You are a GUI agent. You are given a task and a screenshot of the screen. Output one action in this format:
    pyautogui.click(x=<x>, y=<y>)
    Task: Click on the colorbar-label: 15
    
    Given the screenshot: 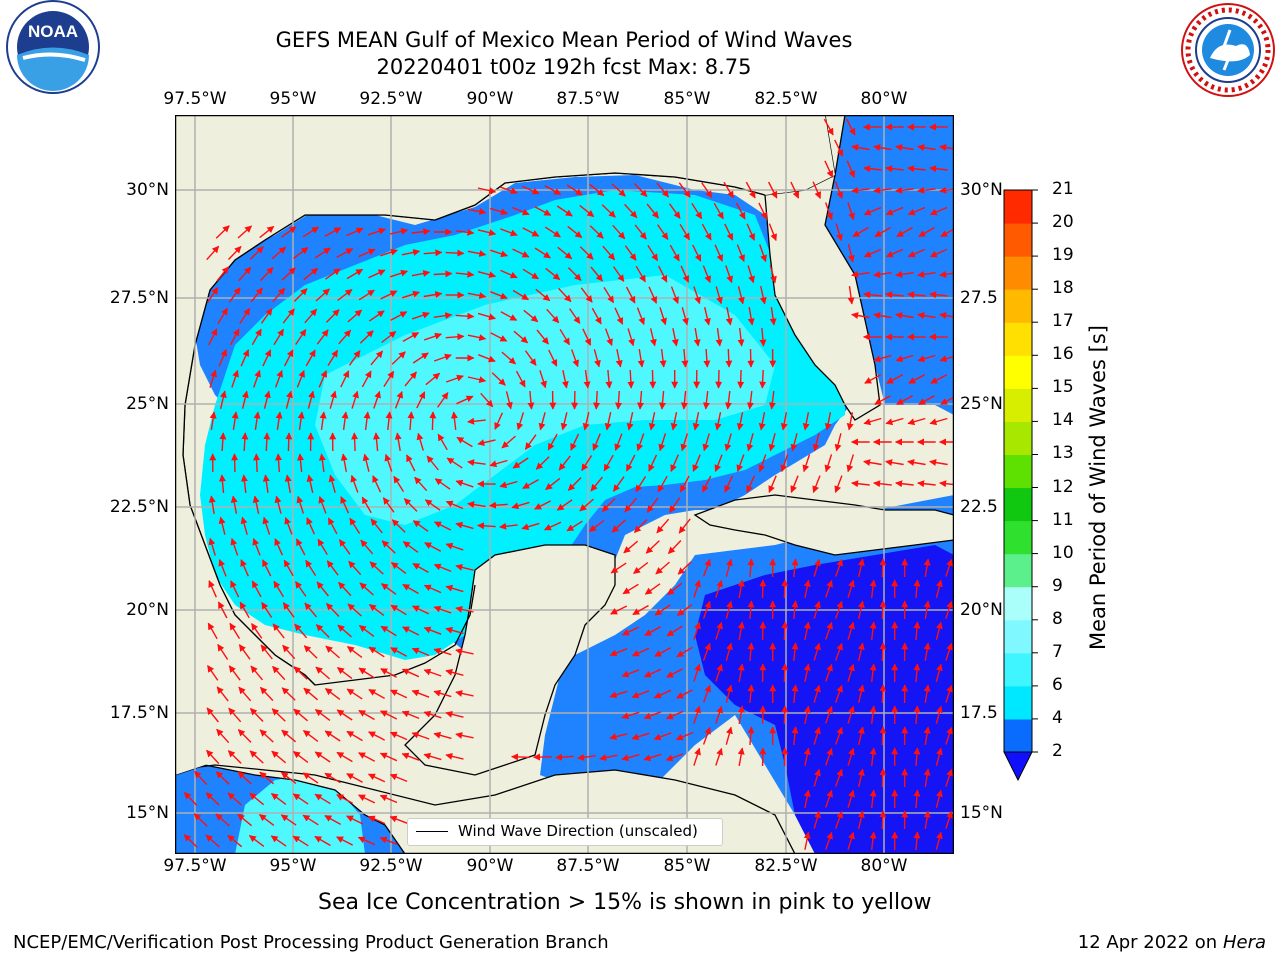 What is the action you would take?
    pyautogui.click(x=1063, y=387)
    